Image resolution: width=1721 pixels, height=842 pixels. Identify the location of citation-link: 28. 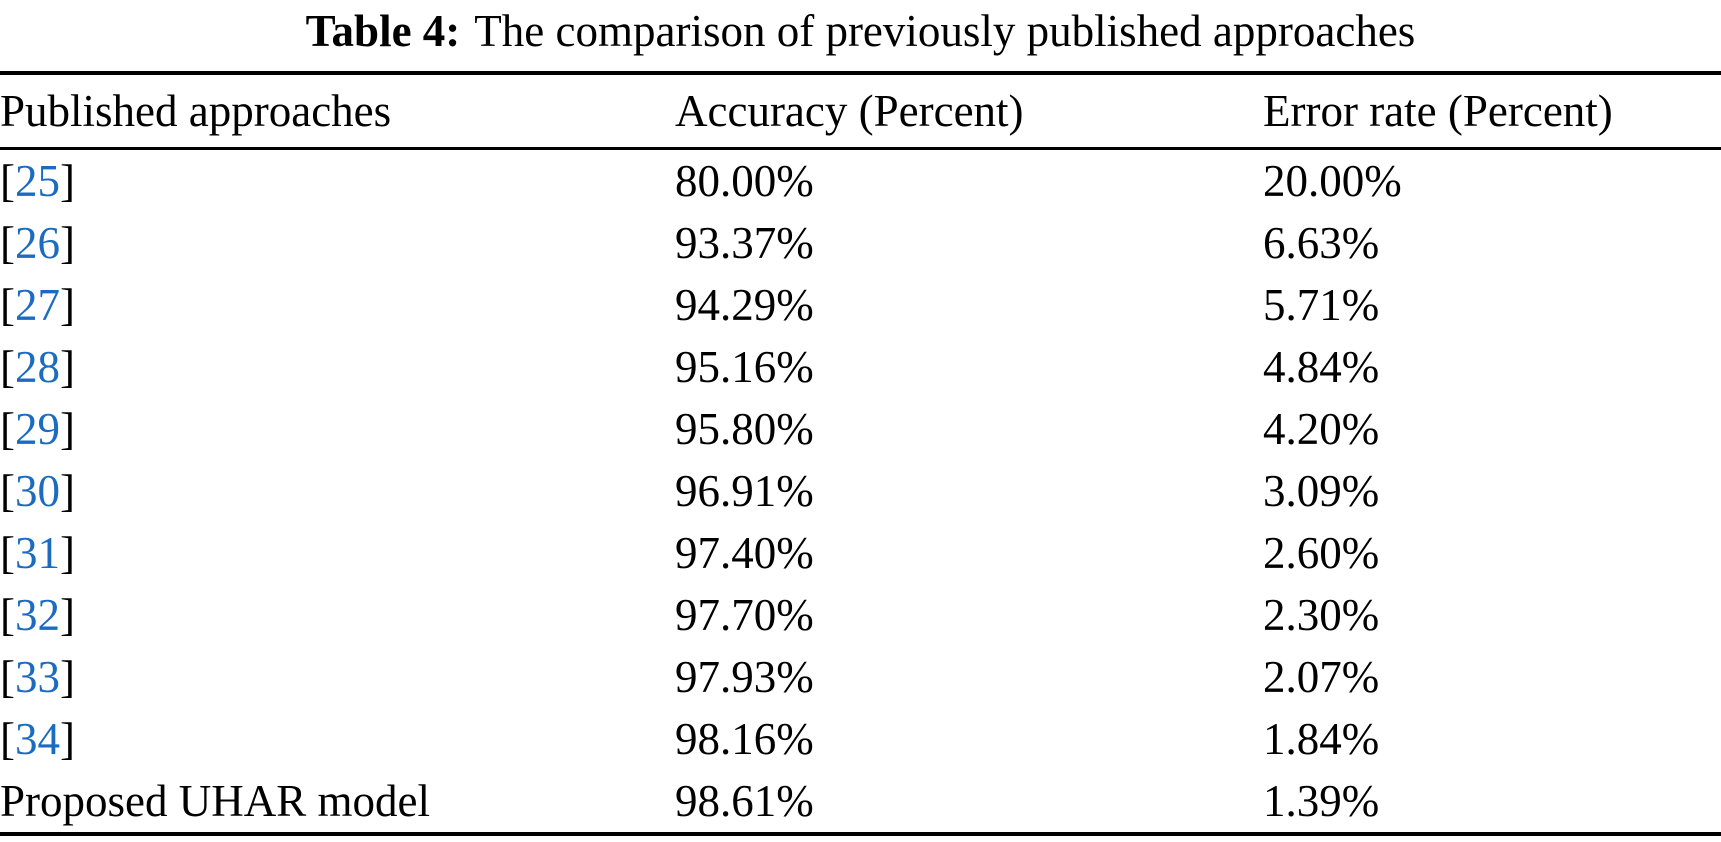
(37, 367).